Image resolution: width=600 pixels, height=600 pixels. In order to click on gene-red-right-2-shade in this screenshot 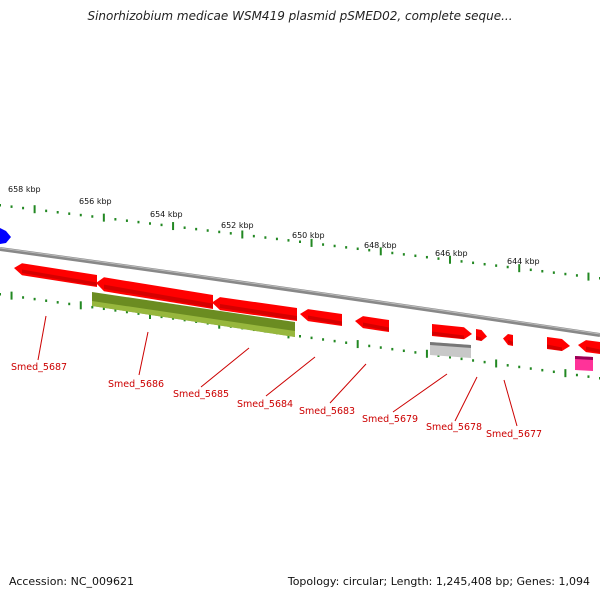, I will do `click(593, 350)`.